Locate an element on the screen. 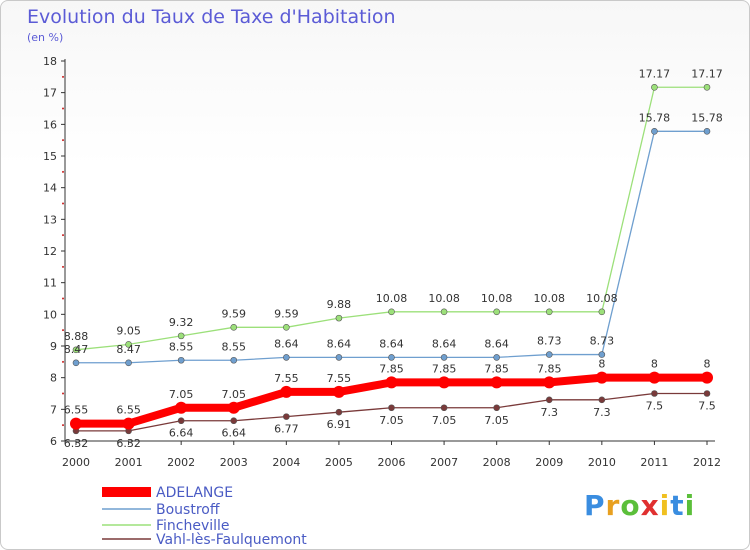 Image resolution: width=750 pixels, height=550 pixels. data-label: 6.77 is located at coordinates (286, 429).